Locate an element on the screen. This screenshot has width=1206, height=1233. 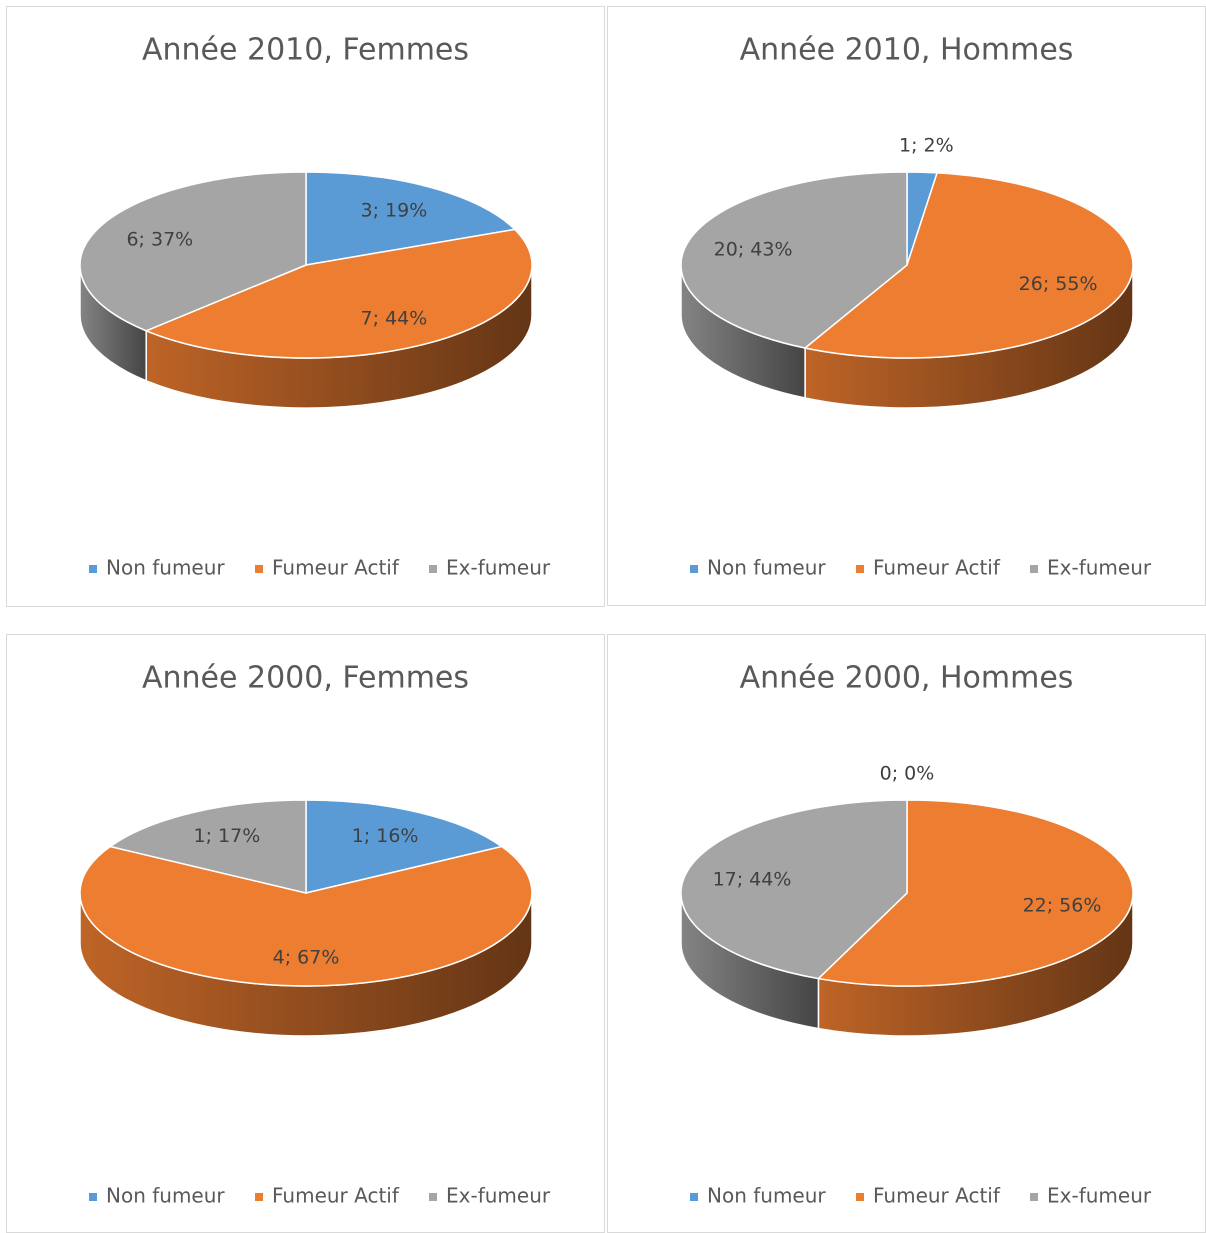
data-label: 1; 2% is located at coordinates (926, 146).